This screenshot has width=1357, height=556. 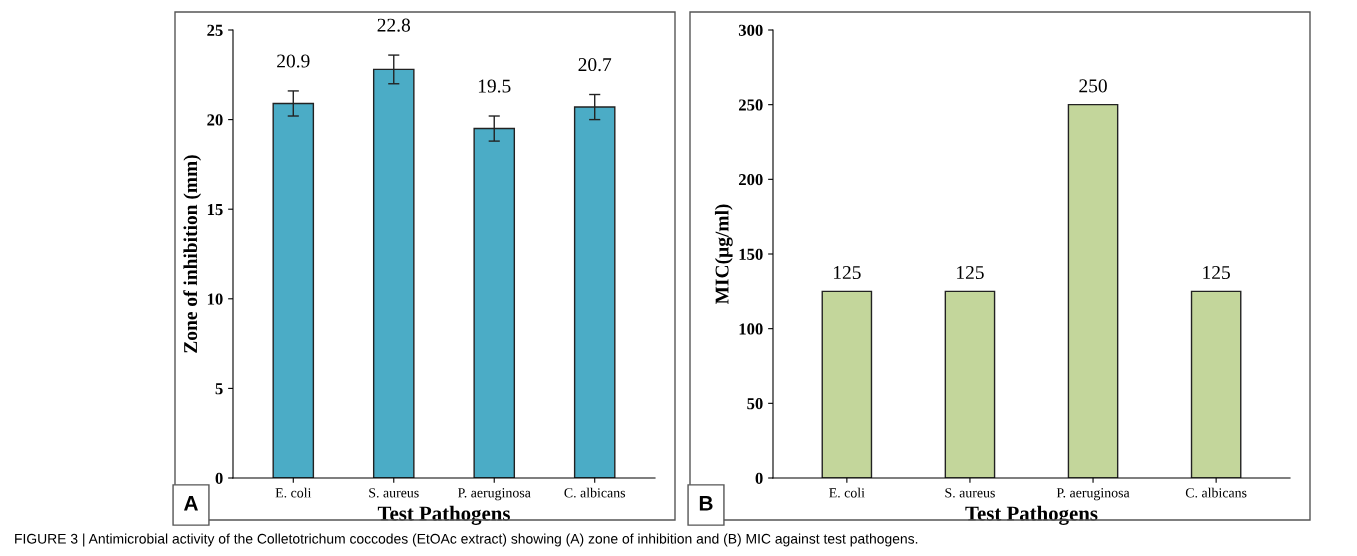 I want to click on y-tick-label: 5, so click(x=219, y=389).